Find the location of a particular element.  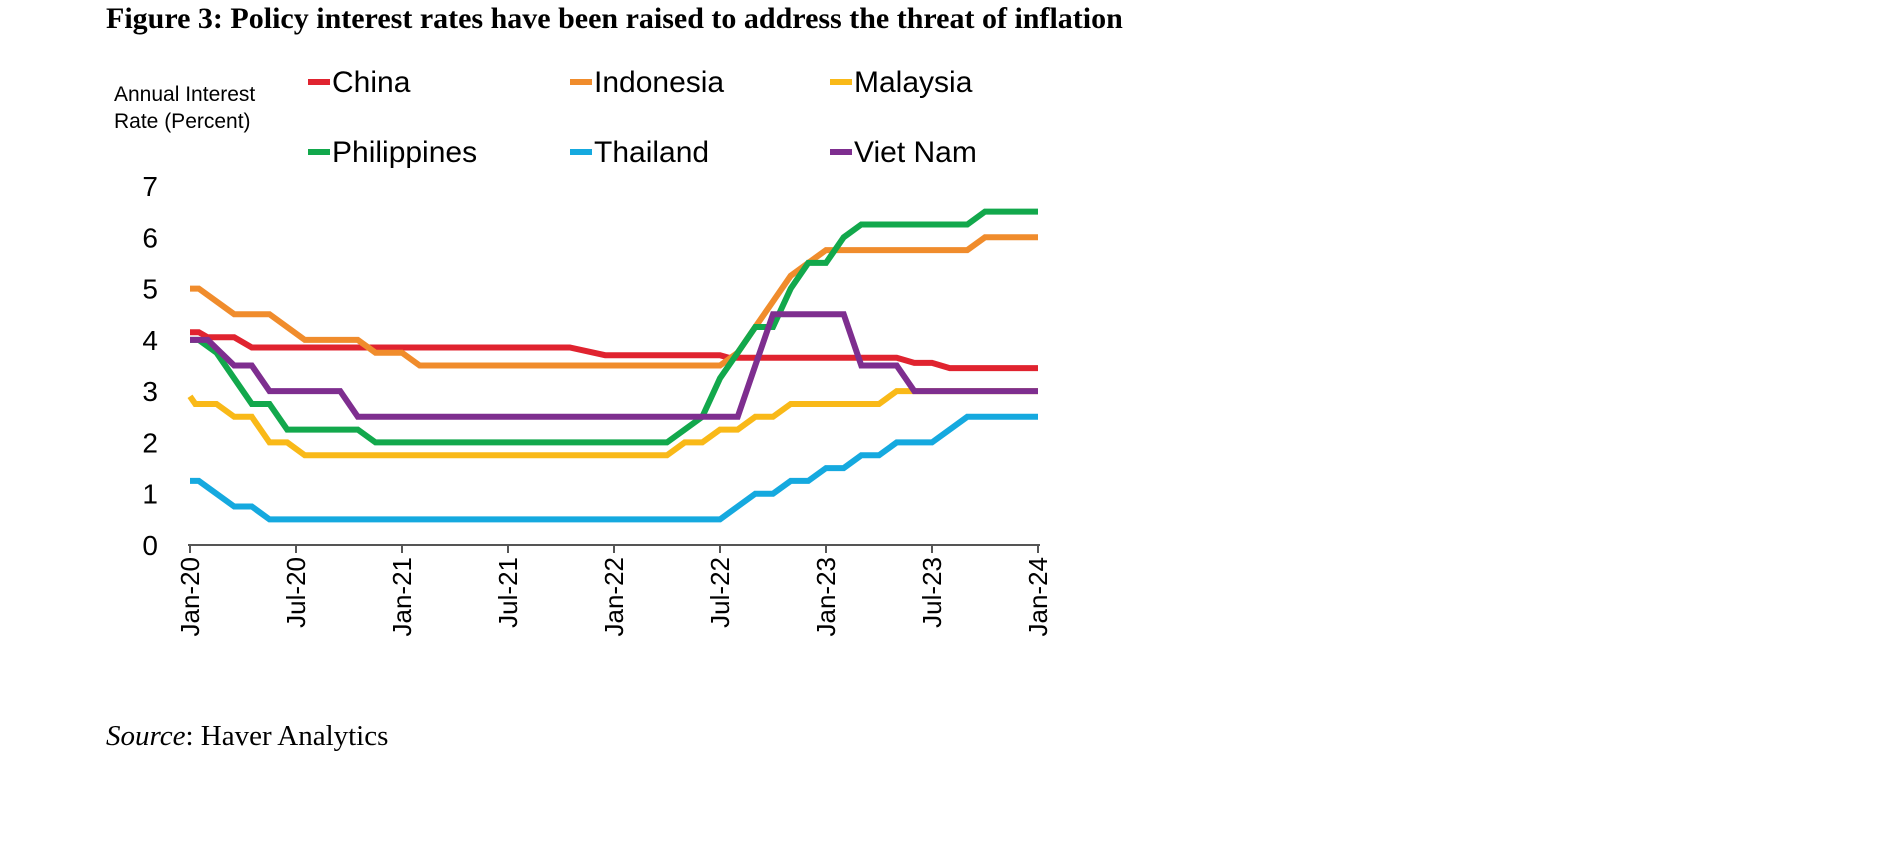

legend-label: Philippines is located at coordinates (404, 152).